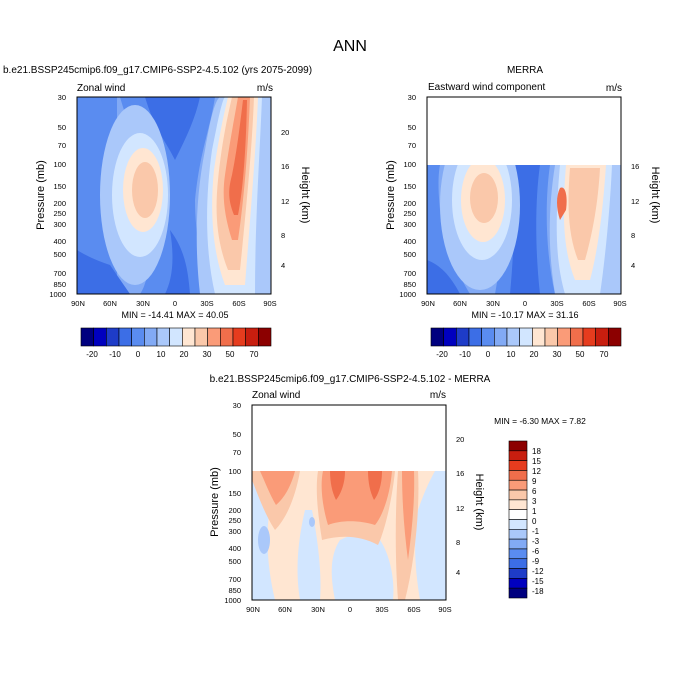 Image resolution: width=700 pixels, height=700 pixels. I want to click on panel2-y-label: Pressure (mb), so click(391, 195).